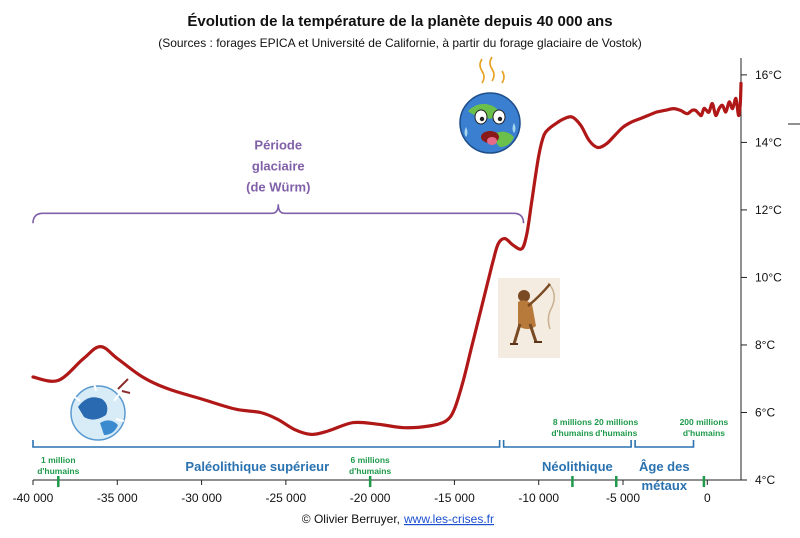  I want to click on footer-credit: © Olivier Berruyer,, so click(351, 519).